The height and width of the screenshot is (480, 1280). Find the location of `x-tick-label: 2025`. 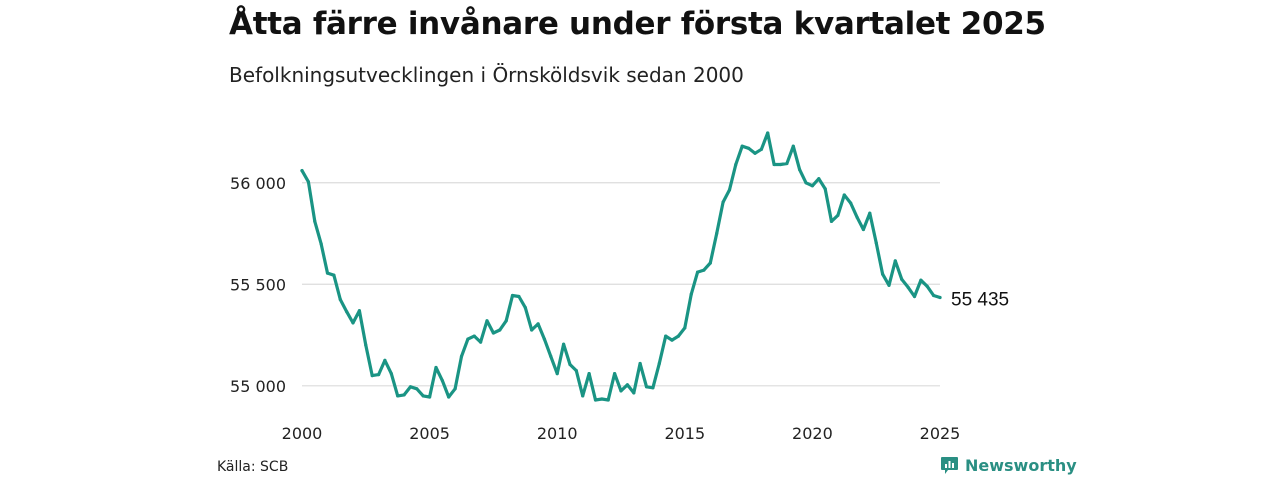

x-tick-label: 2025 is located at coordinates (940, 433).